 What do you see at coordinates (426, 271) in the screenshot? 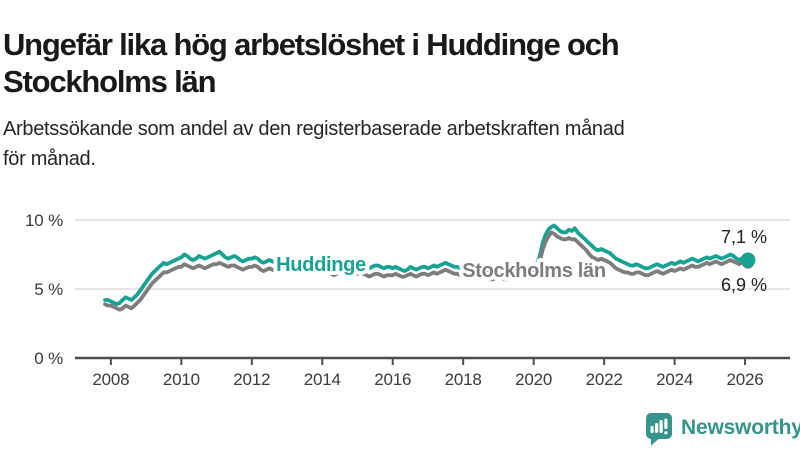
I see `stockholm-line` at bounding box center [426, 271].